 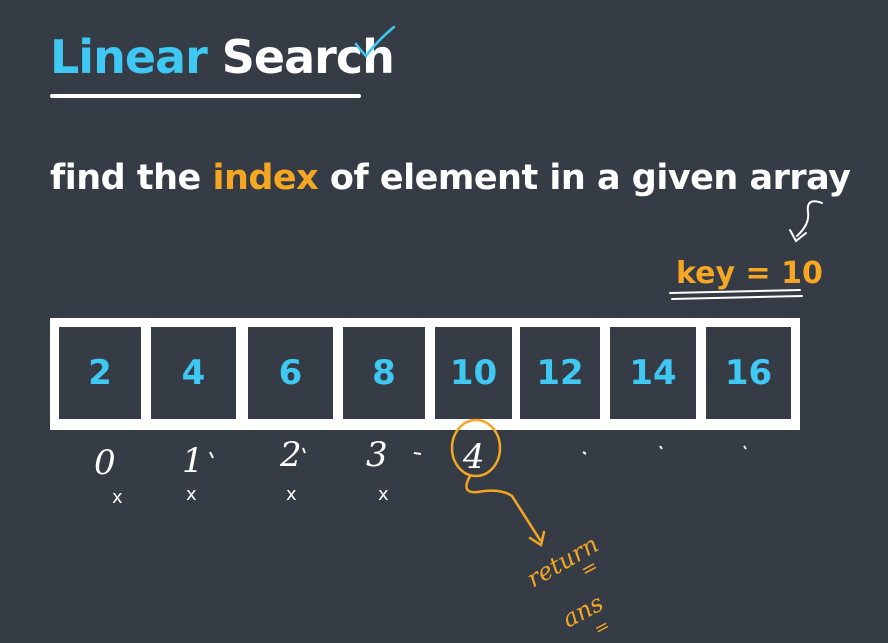 I want to click on array-value-7: 16, so click(x=748, y=373).